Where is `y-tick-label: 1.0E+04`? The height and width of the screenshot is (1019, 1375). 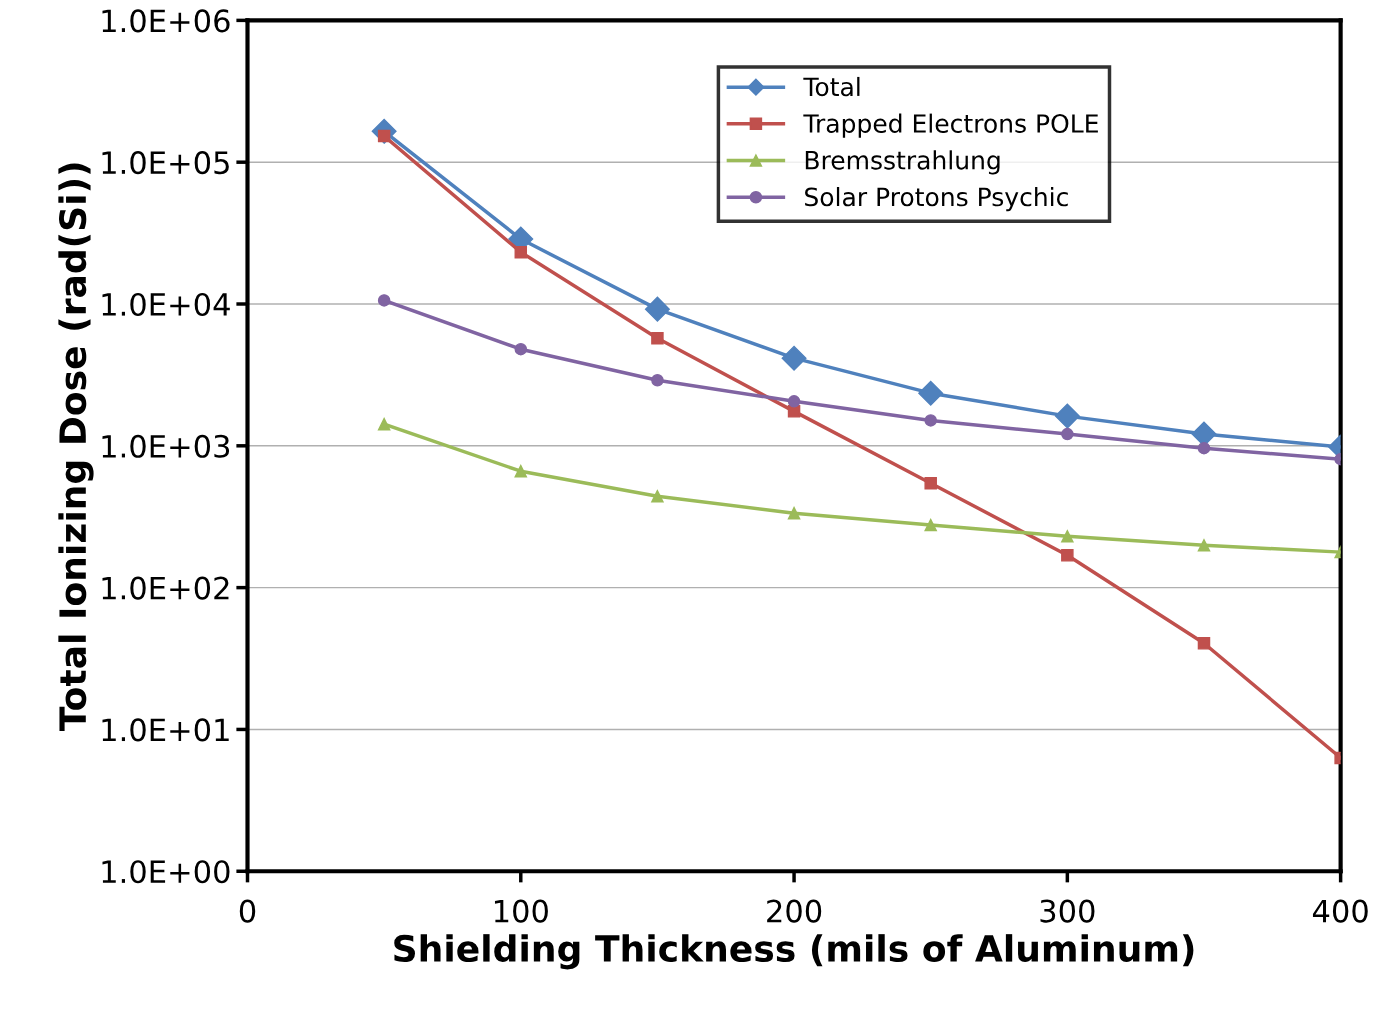 y-tick-label: 1.0E+04 is located at coordinates (166, 304).